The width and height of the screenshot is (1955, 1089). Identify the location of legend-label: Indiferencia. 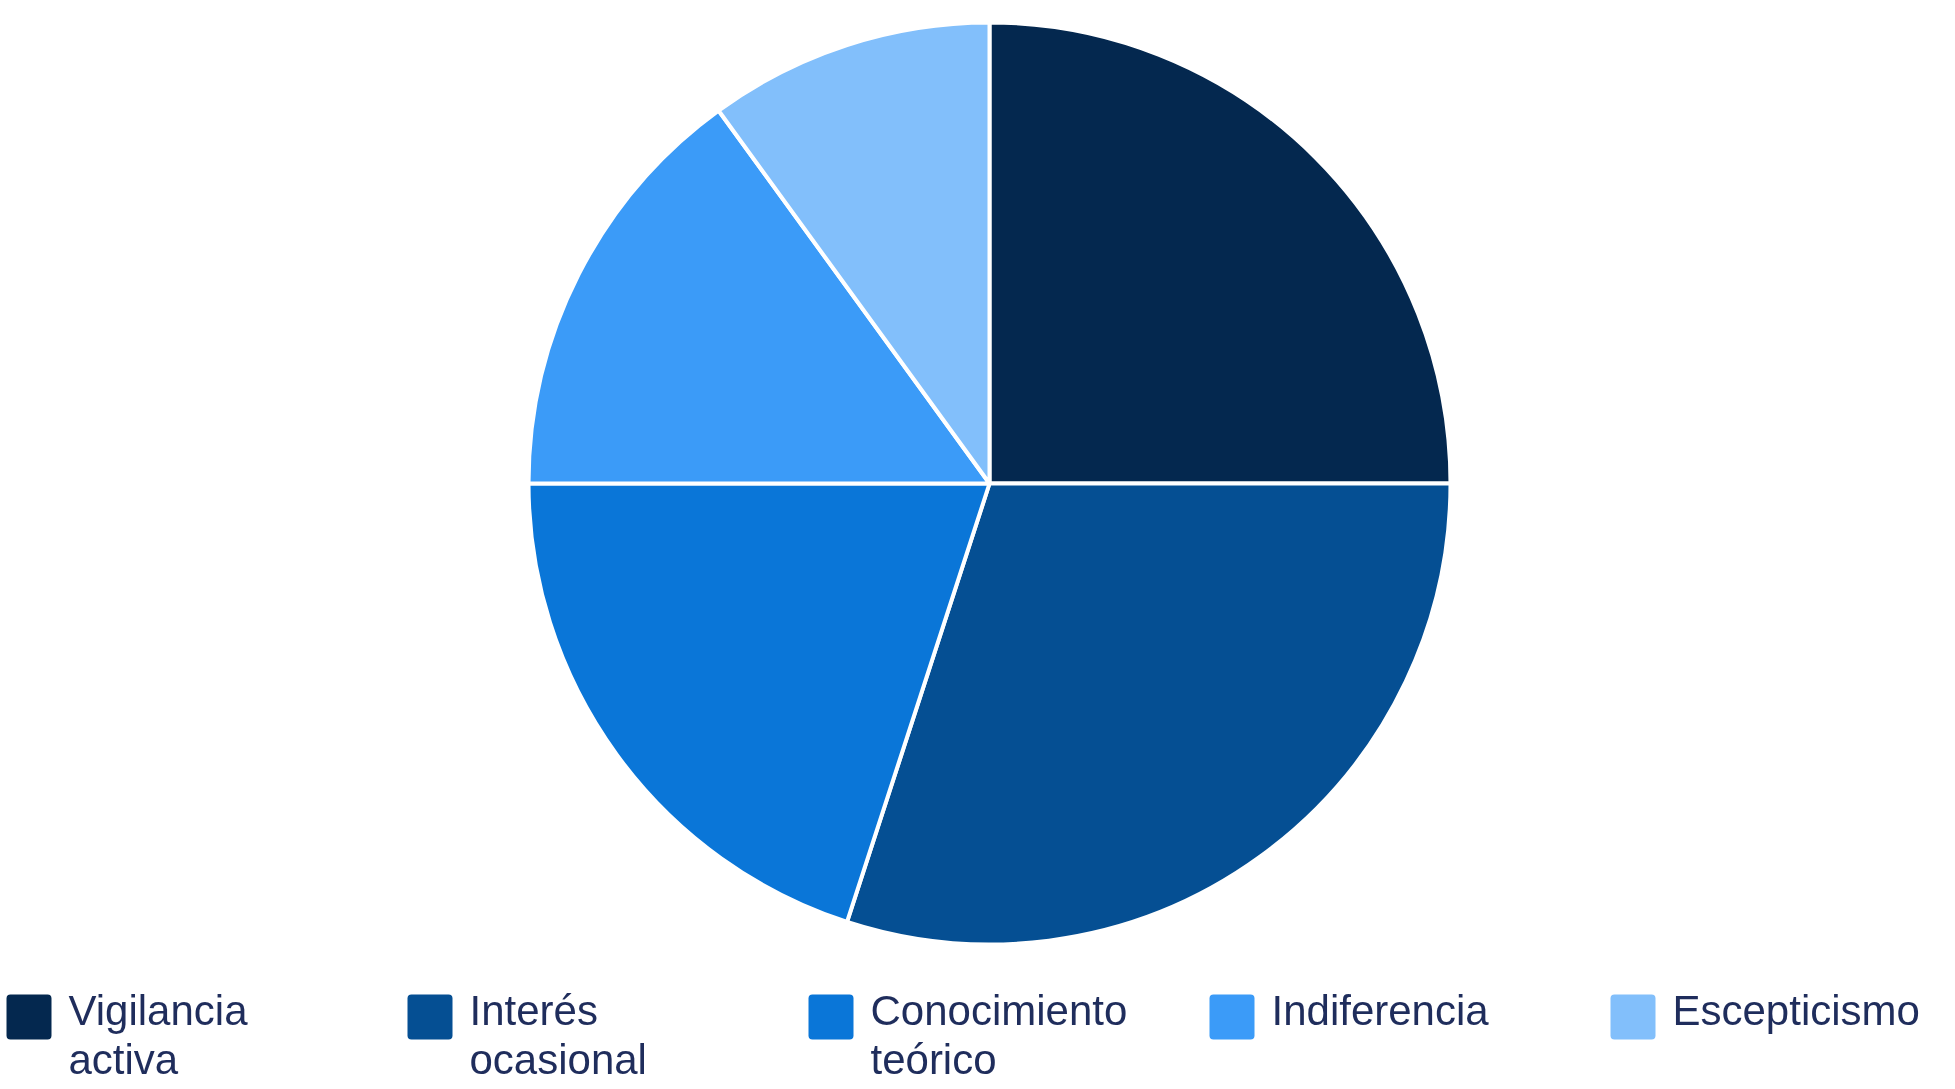
(1380, 1010).